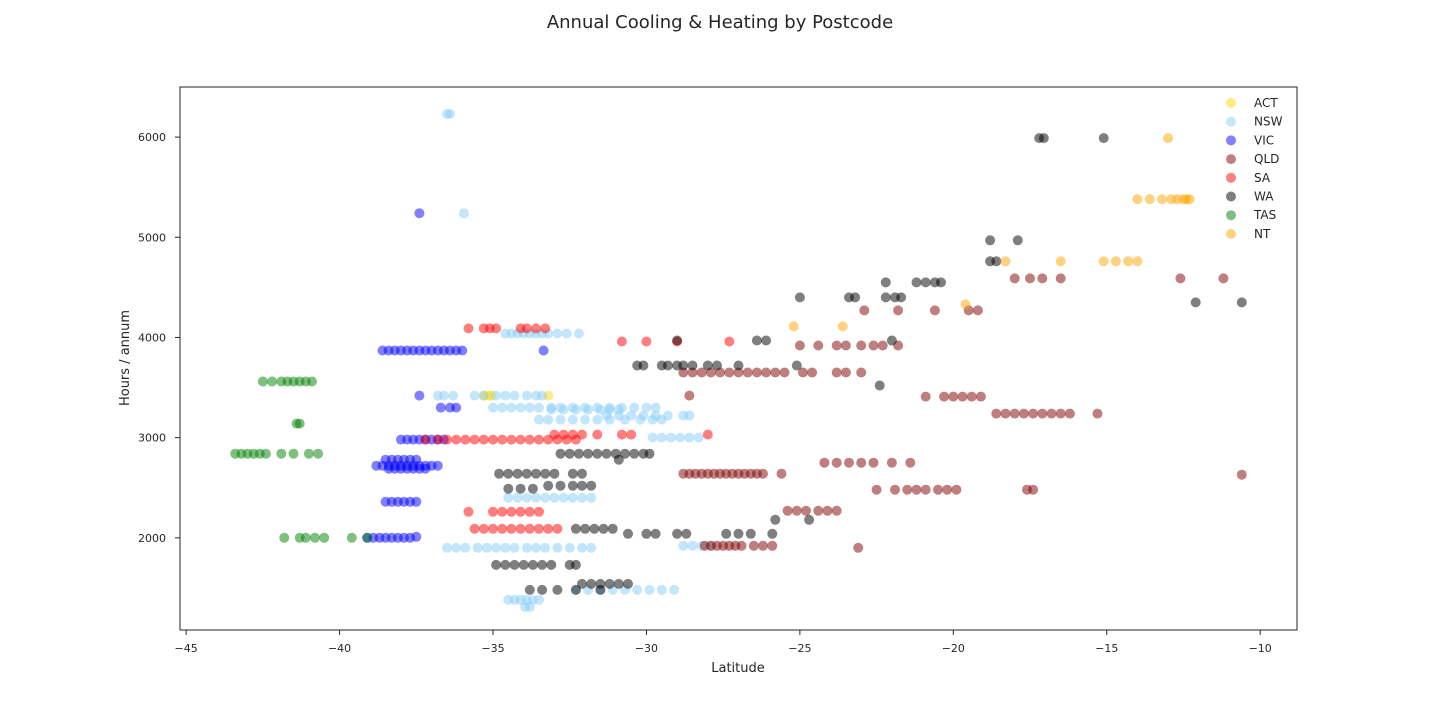 The image size is (1440, 720). I want to click on x-tick-label: −30, so click(646, 648).